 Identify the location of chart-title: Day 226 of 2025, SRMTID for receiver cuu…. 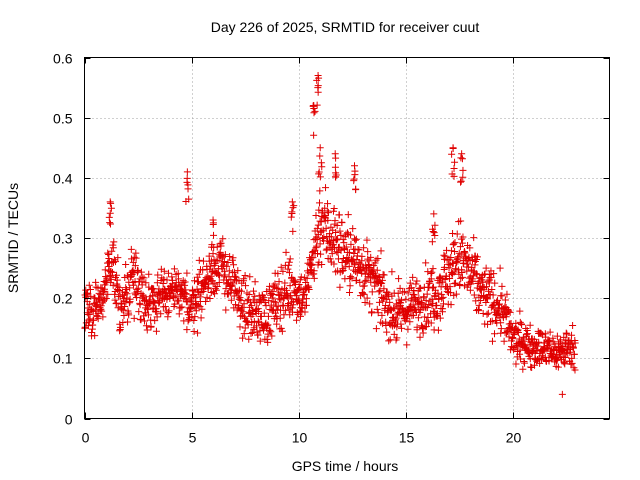
(345, 27).